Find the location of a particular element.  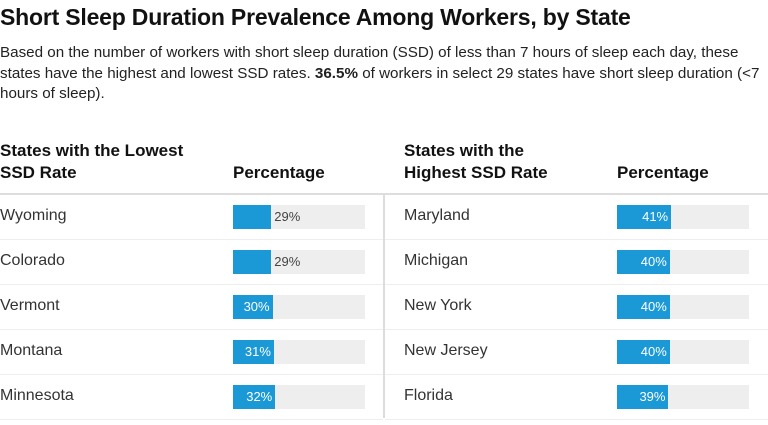

state-name: Florida is located at coordinates (428, 395).